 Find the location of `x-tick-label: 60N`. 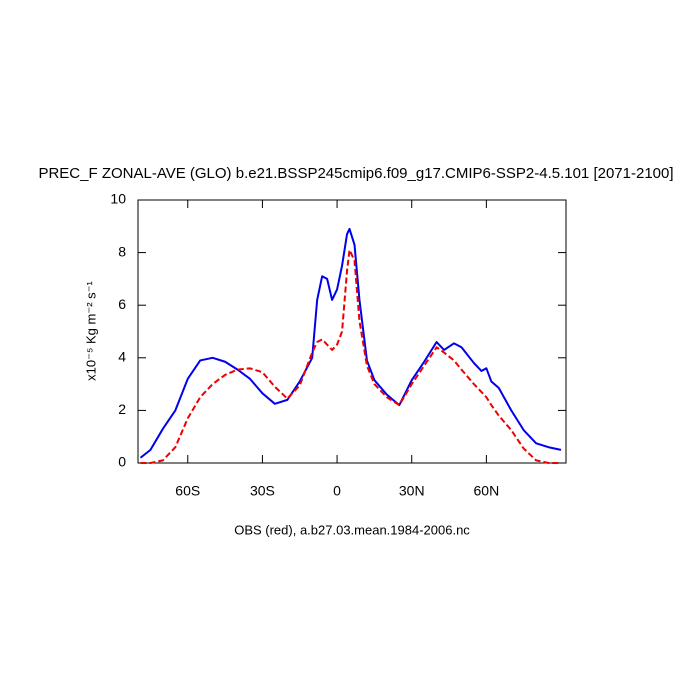

x-tick-label: 60N is located at coordinates (487, 491).